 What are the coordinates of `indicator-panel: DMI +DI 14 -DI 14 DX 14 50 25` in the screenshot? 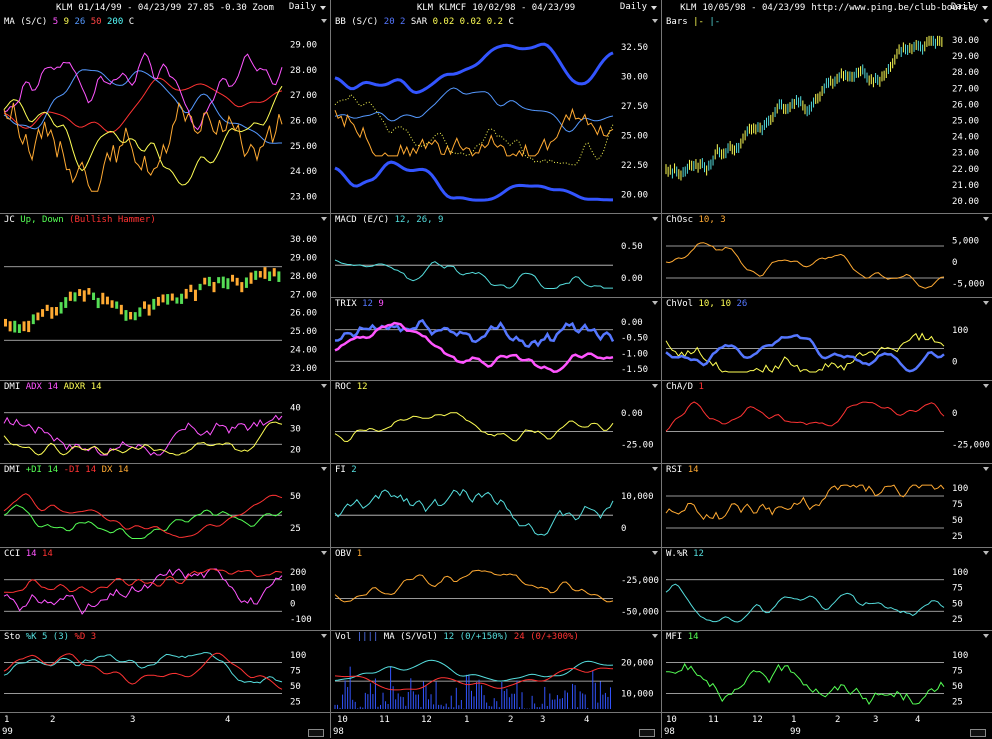 It's located at (165, 505).